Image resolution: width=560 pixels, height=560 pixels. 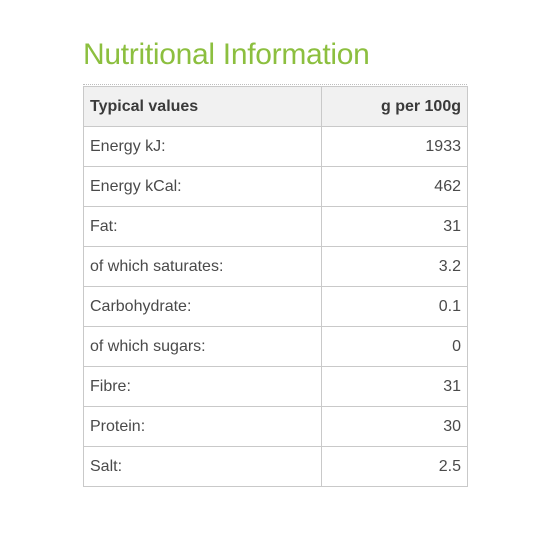 I want to click on nutrient-label: Carbohydrate:, so click(x=202, y=306).